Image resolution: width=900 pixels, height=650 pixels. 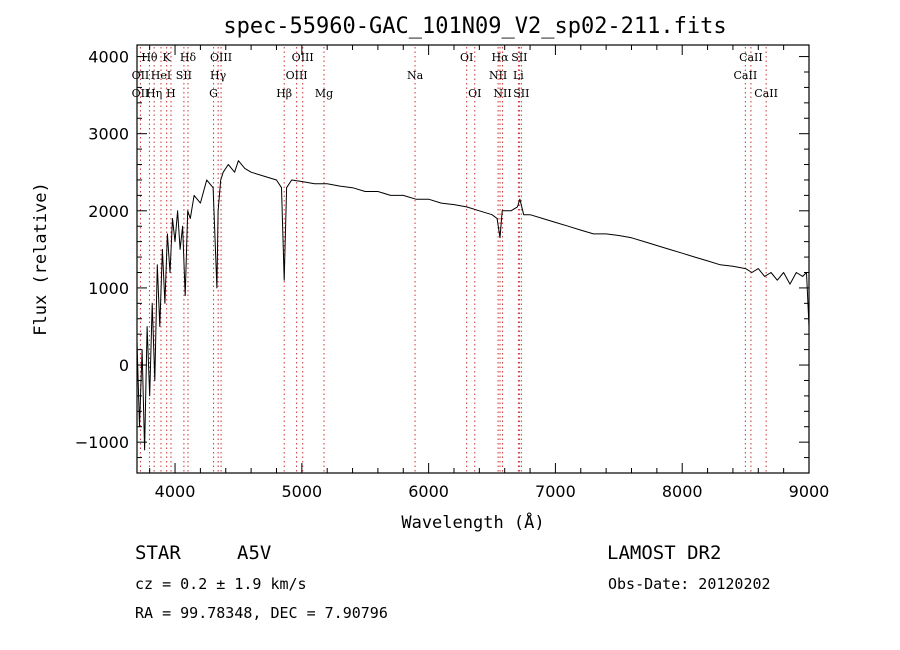 What do you see at coordinates (161, 75) in the screenshot?
I see `line-label: HeI` at bounding box center [161, 75].